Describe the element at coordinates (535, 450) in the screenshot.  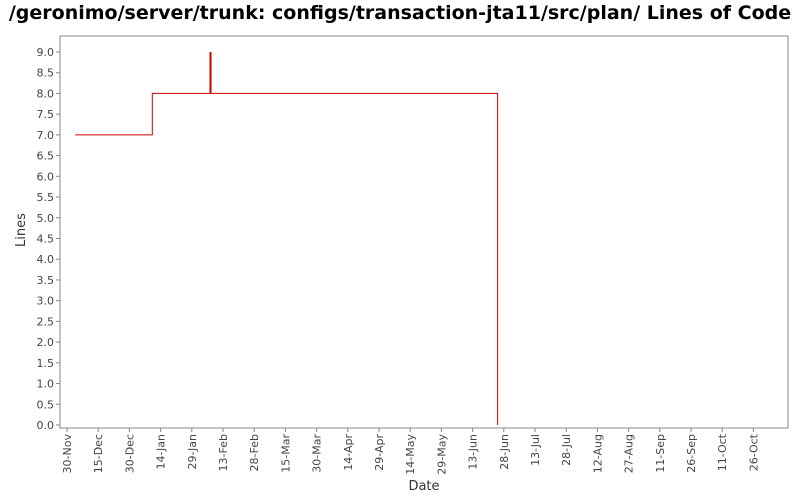
I see `x-tick-label: 13-Jul` at that location.